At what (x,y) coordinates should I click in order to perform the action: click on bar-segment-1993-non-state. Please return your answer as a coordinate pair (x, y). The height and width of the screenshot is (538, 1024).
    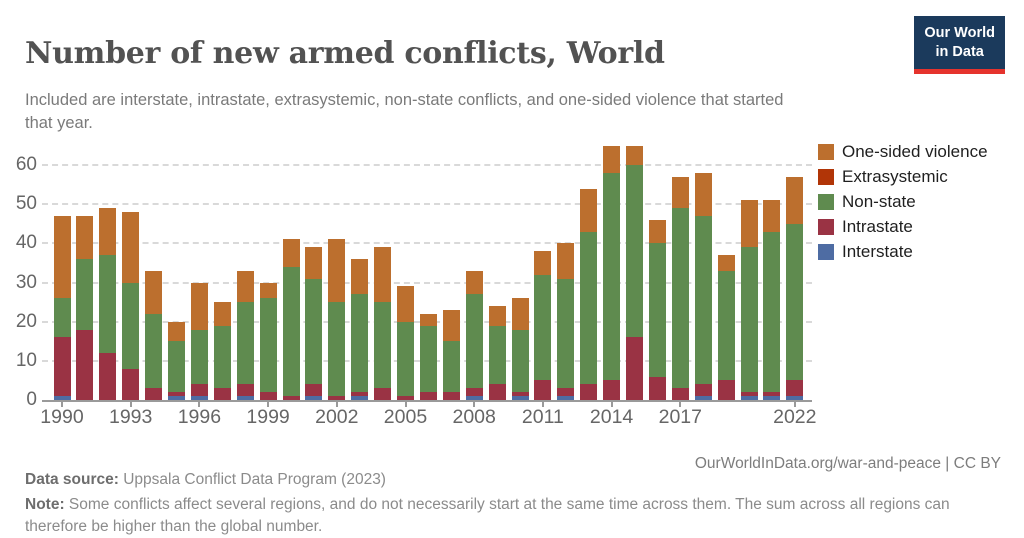
    Looking at the image, I should click on (130, 326).